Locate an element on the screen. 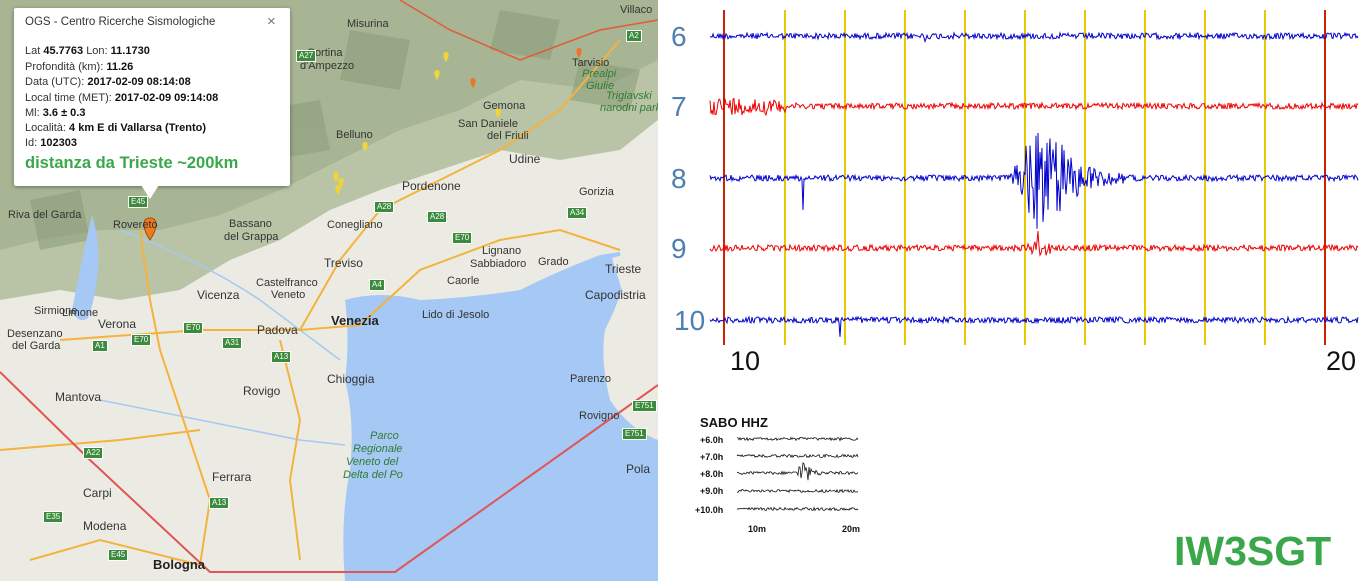 Image resolution: width=1369 pixels, height=581 pixels. place-label: Conegliano is located at coordinates (355, 225).